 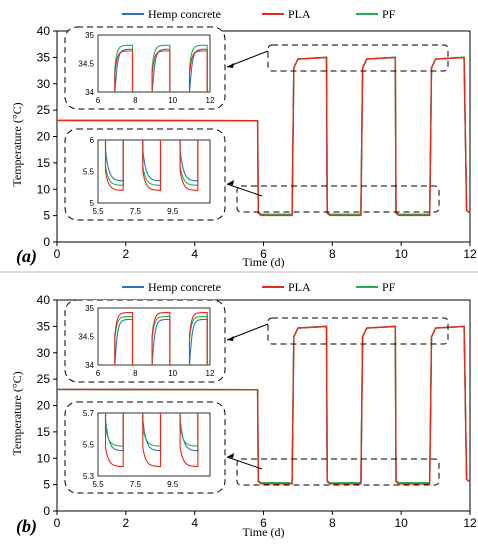 What do you see at coordinates (92, 203) in the screenshot?
I see `inset-y-tick-label: 5` at bounding box center [92, 203].